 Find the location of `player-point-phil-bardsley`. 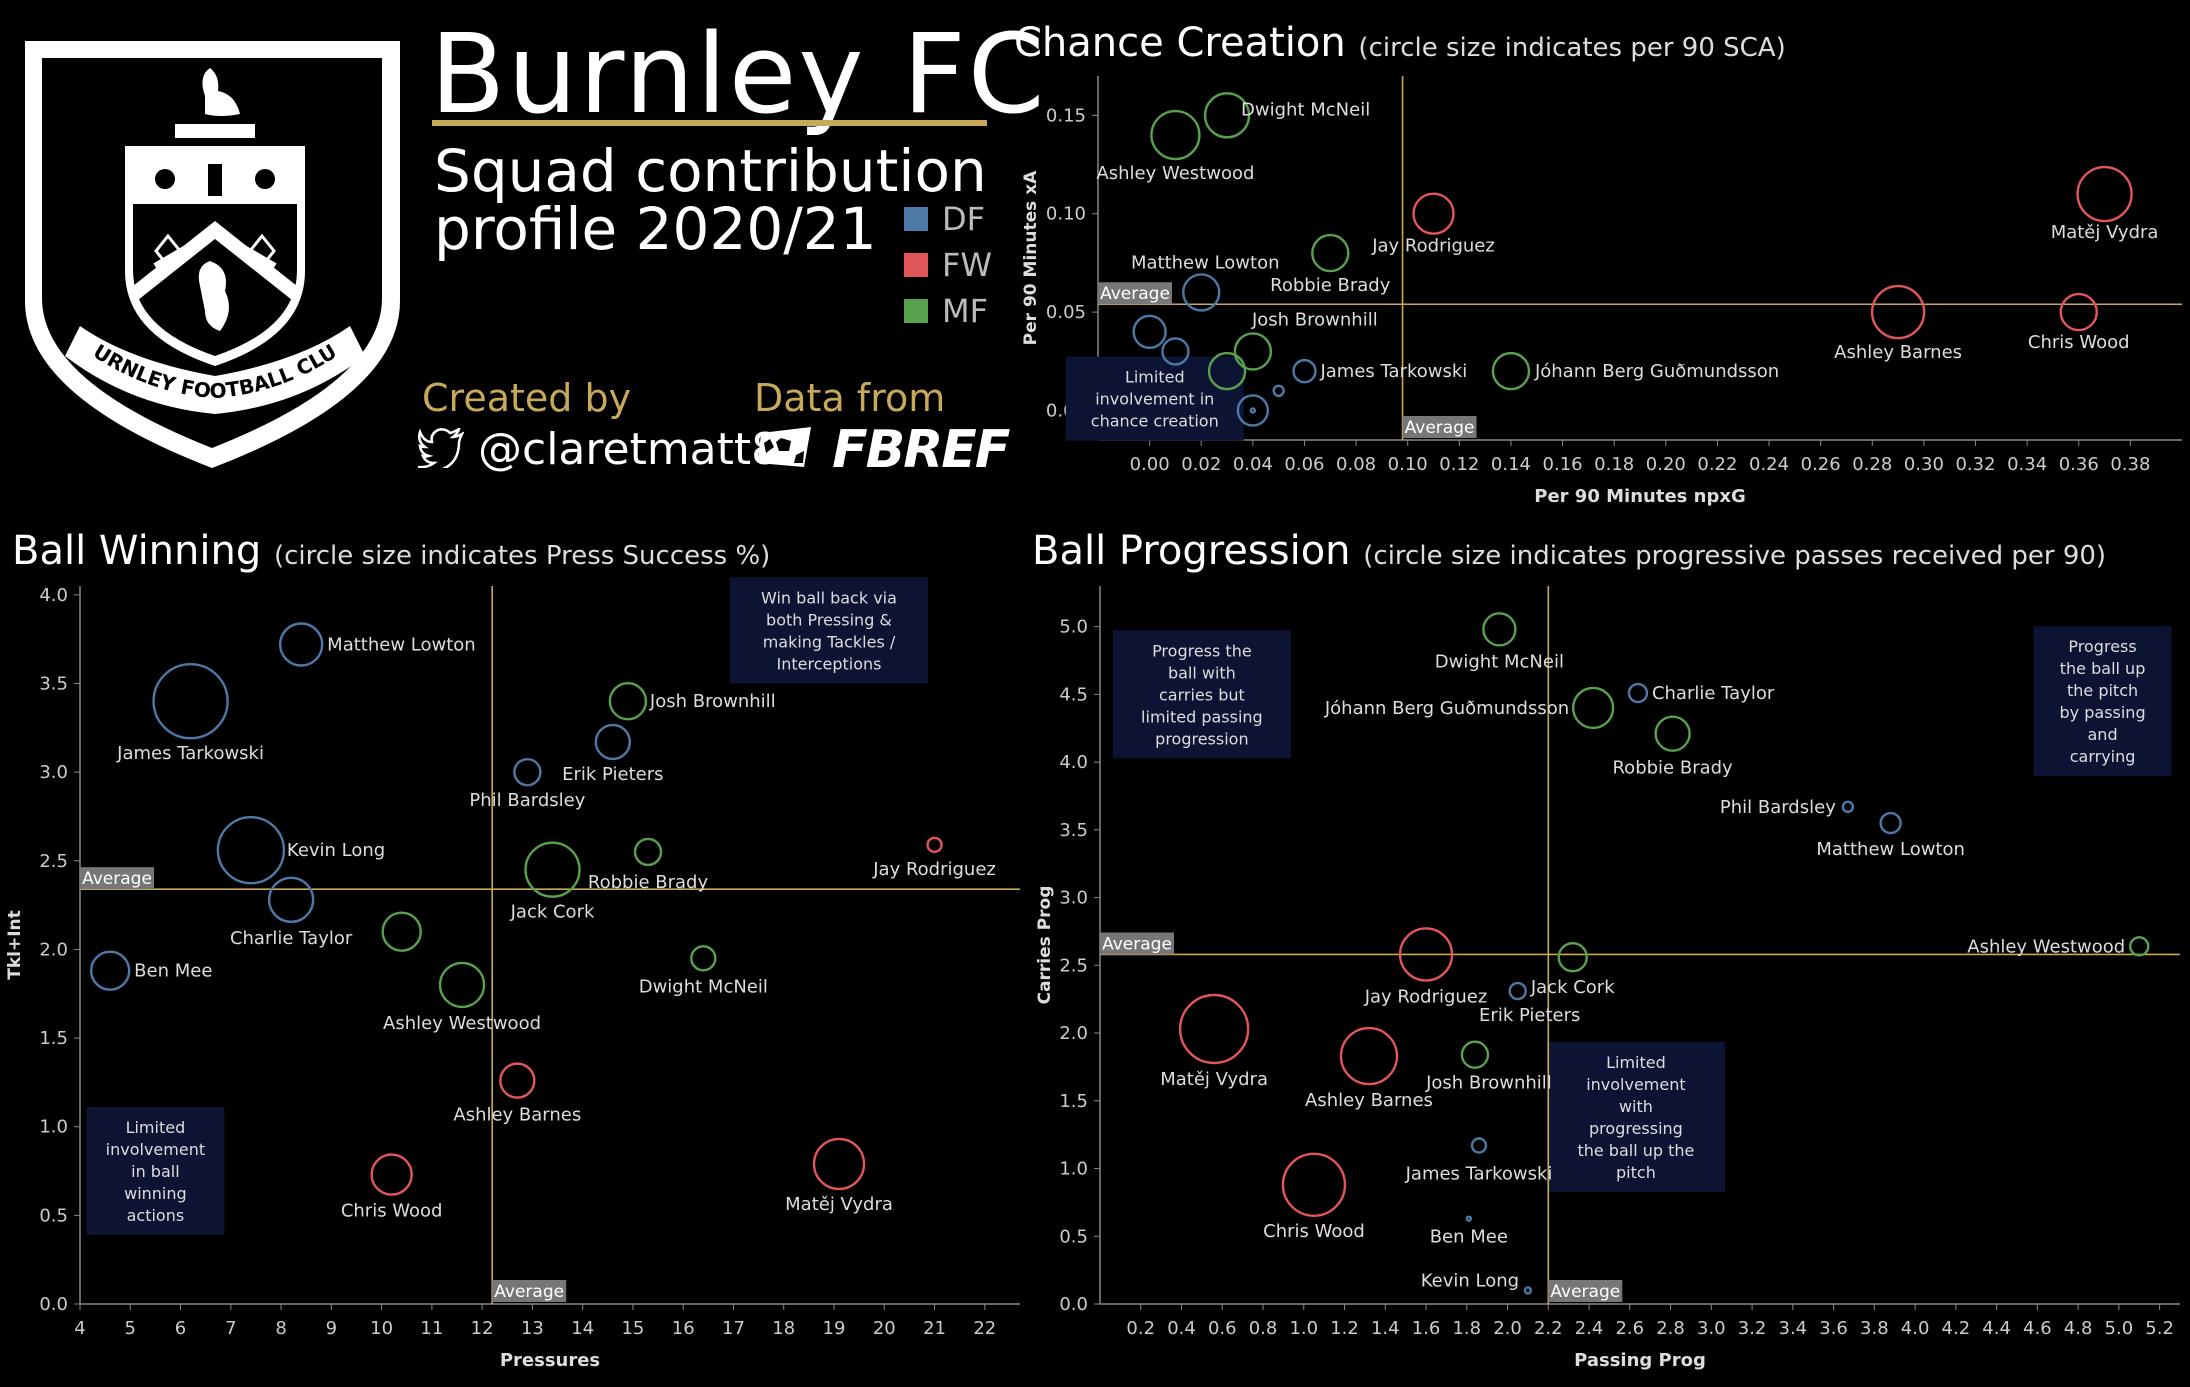

player-point-phil-bardsley is located at coordinates (1175, 351).